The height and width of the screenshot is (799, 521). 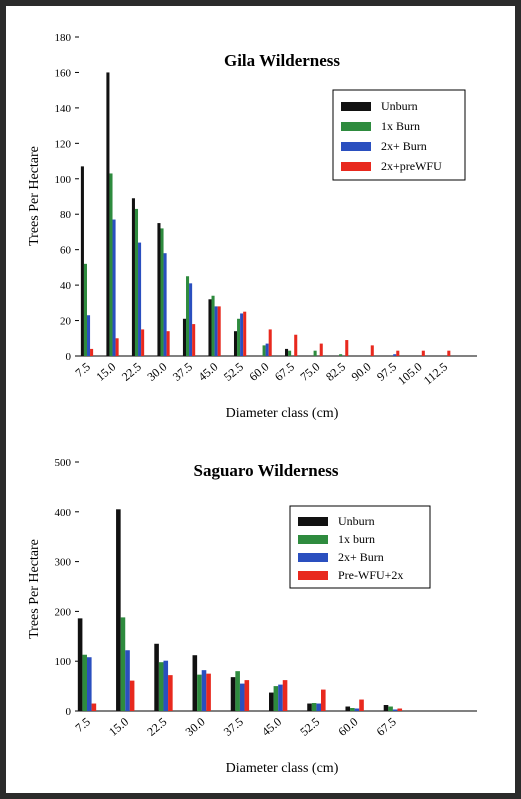 I want to click on y-tick-label: 200, so click(x=63, y=612).